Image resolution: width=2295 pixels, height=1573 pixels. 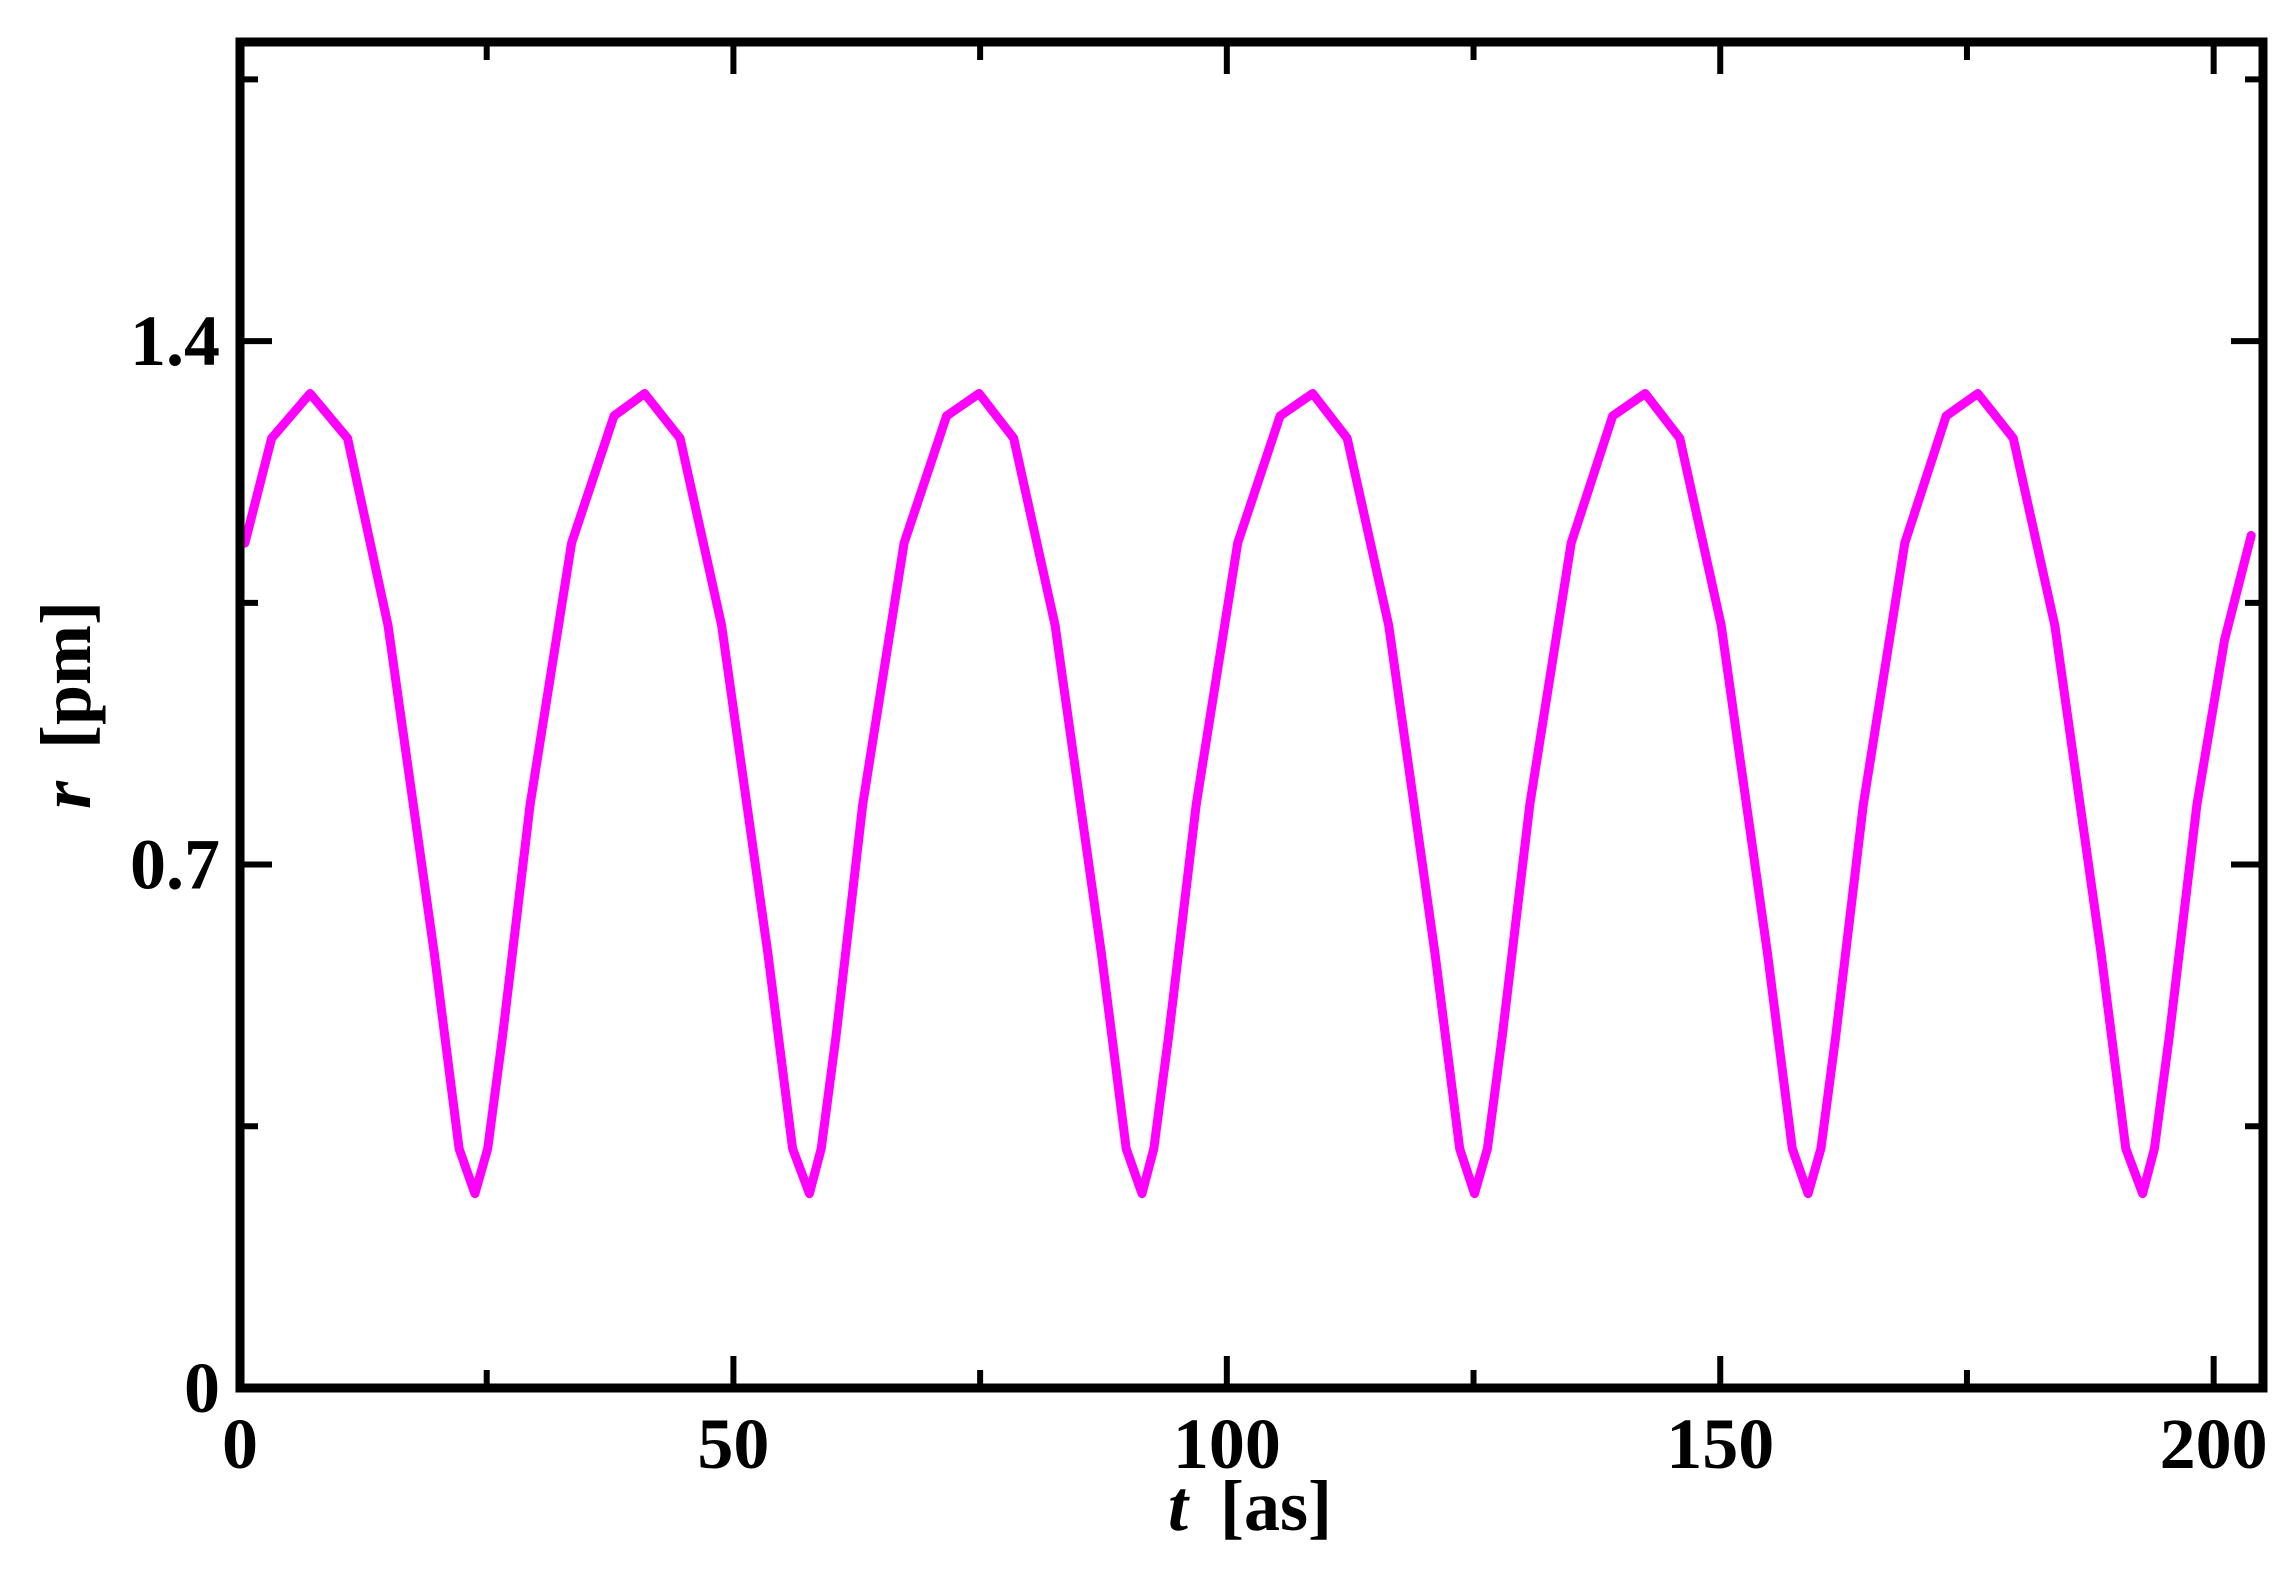 I want to click on x-axis-title: t [as], so click(x=1250, y=1506).